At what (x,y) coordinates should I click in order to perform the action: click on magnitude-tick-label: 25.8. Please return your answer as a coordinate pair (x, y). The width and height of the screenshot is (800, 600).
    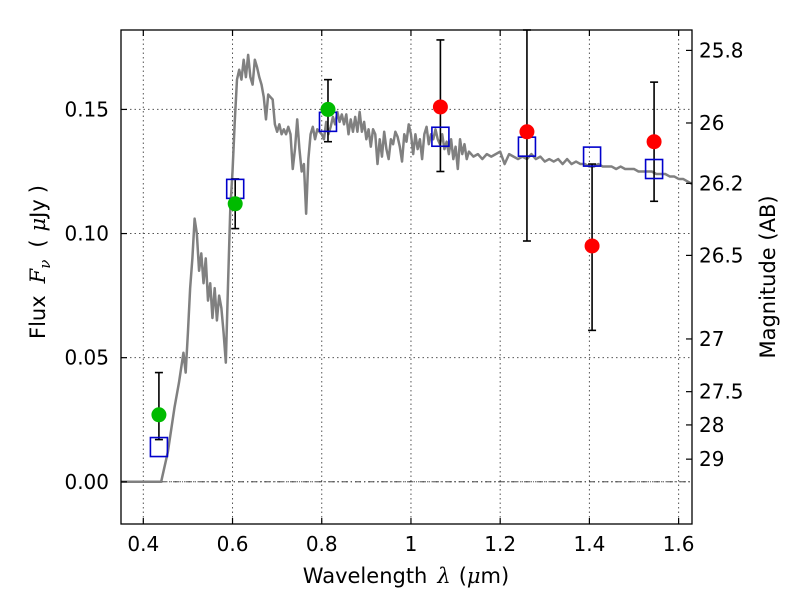
    Looking at the image, I should click on (721, 50).